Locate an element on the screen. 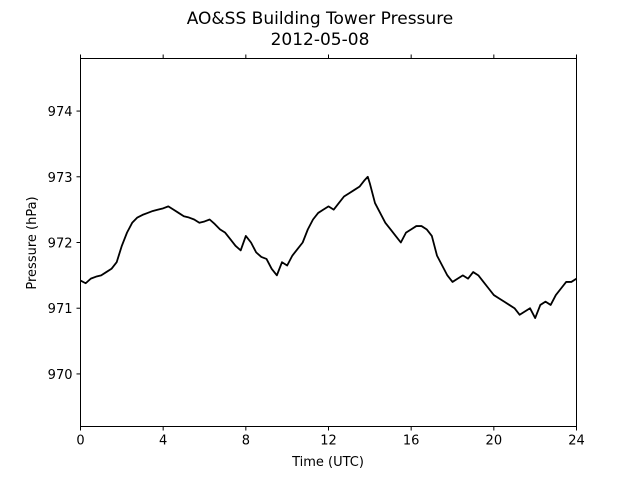 This screenshot has height=480, width=640. y-axis-label: Pressure (hPa) is located at coordinates (32, 242).